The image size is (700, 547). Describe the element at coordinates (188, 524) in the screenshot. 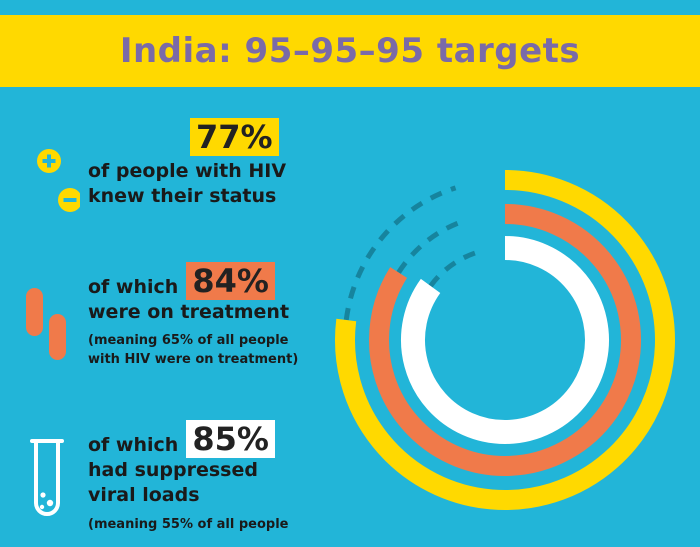

I see `stat-note: (meaning 55% of all people` at that location.